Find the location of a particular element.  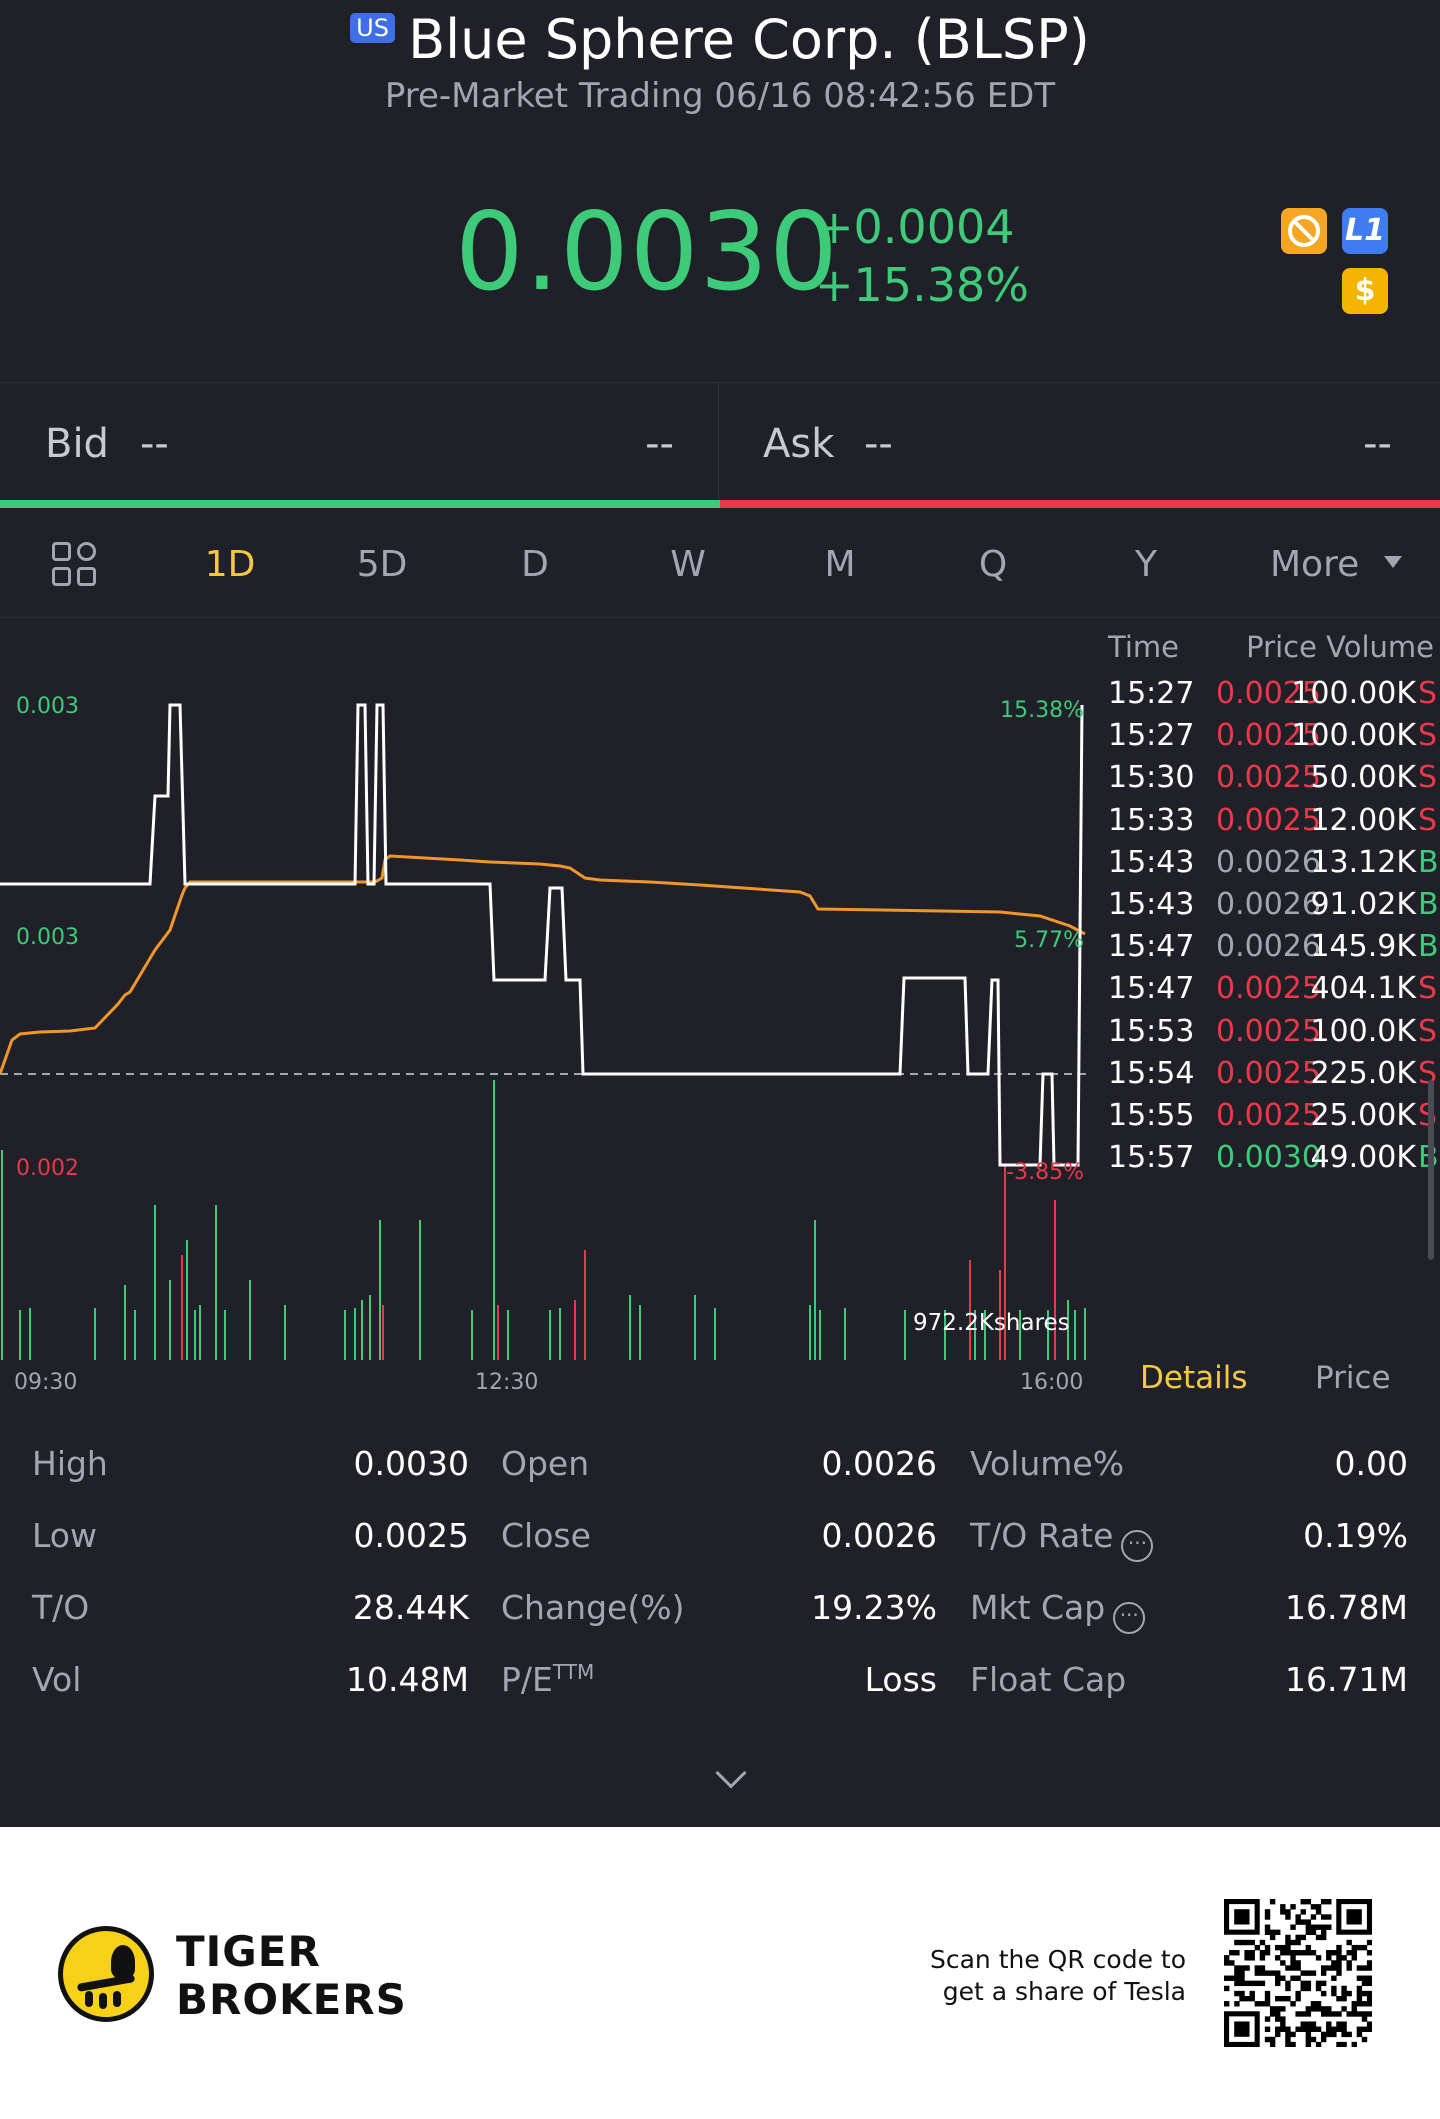

trade-row: 15:54 0.0025 225.0K S is located at coordinates (1265, 1084).